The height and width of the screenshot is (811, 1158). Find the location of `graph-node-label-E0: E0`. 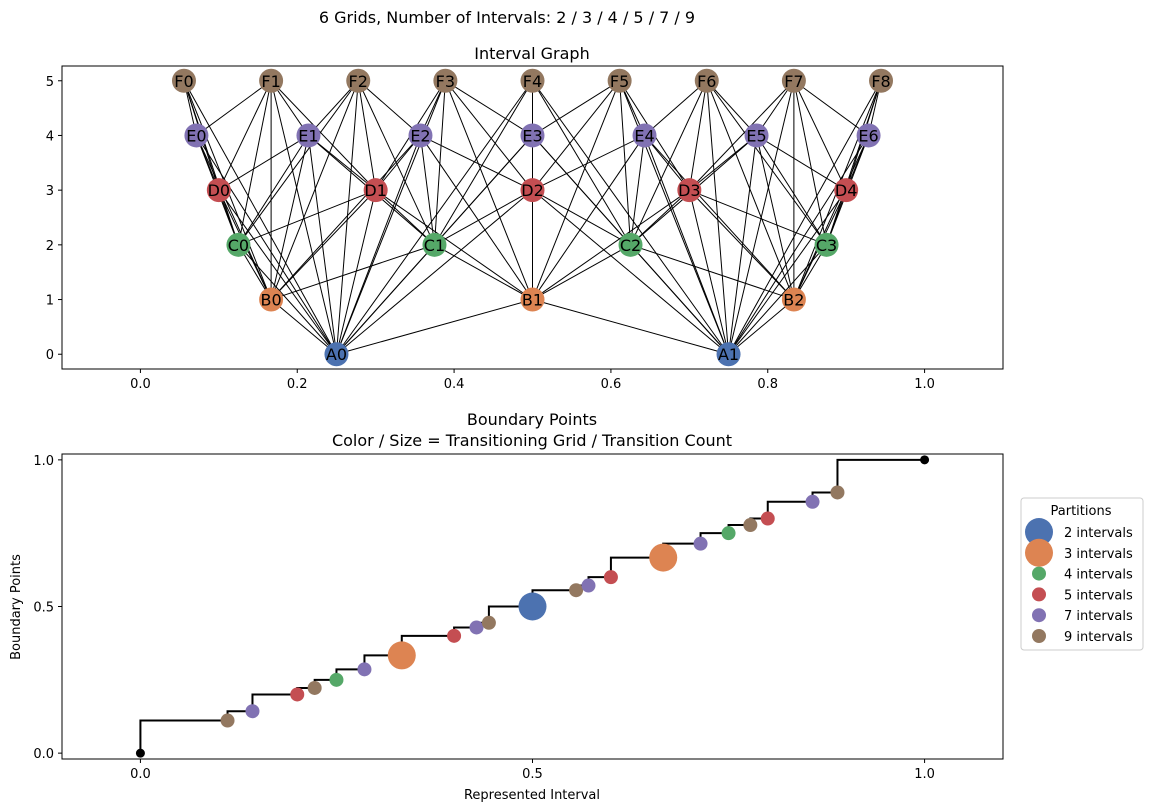

graph-node-label-E0: E0 is located at coordinates (196, 135).